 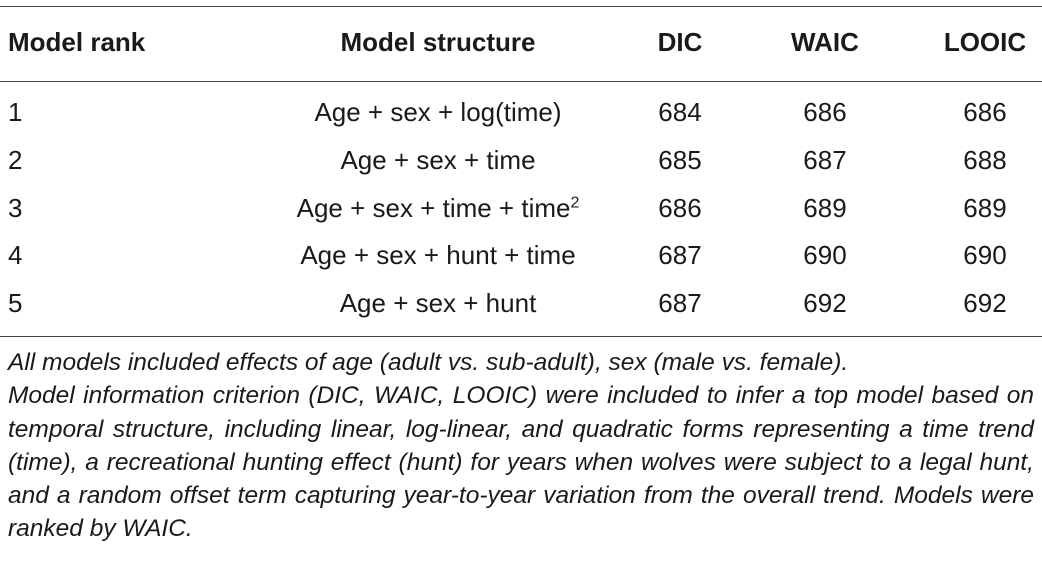 I want to click on cell-looic: 689, so click(x=985, y=208).